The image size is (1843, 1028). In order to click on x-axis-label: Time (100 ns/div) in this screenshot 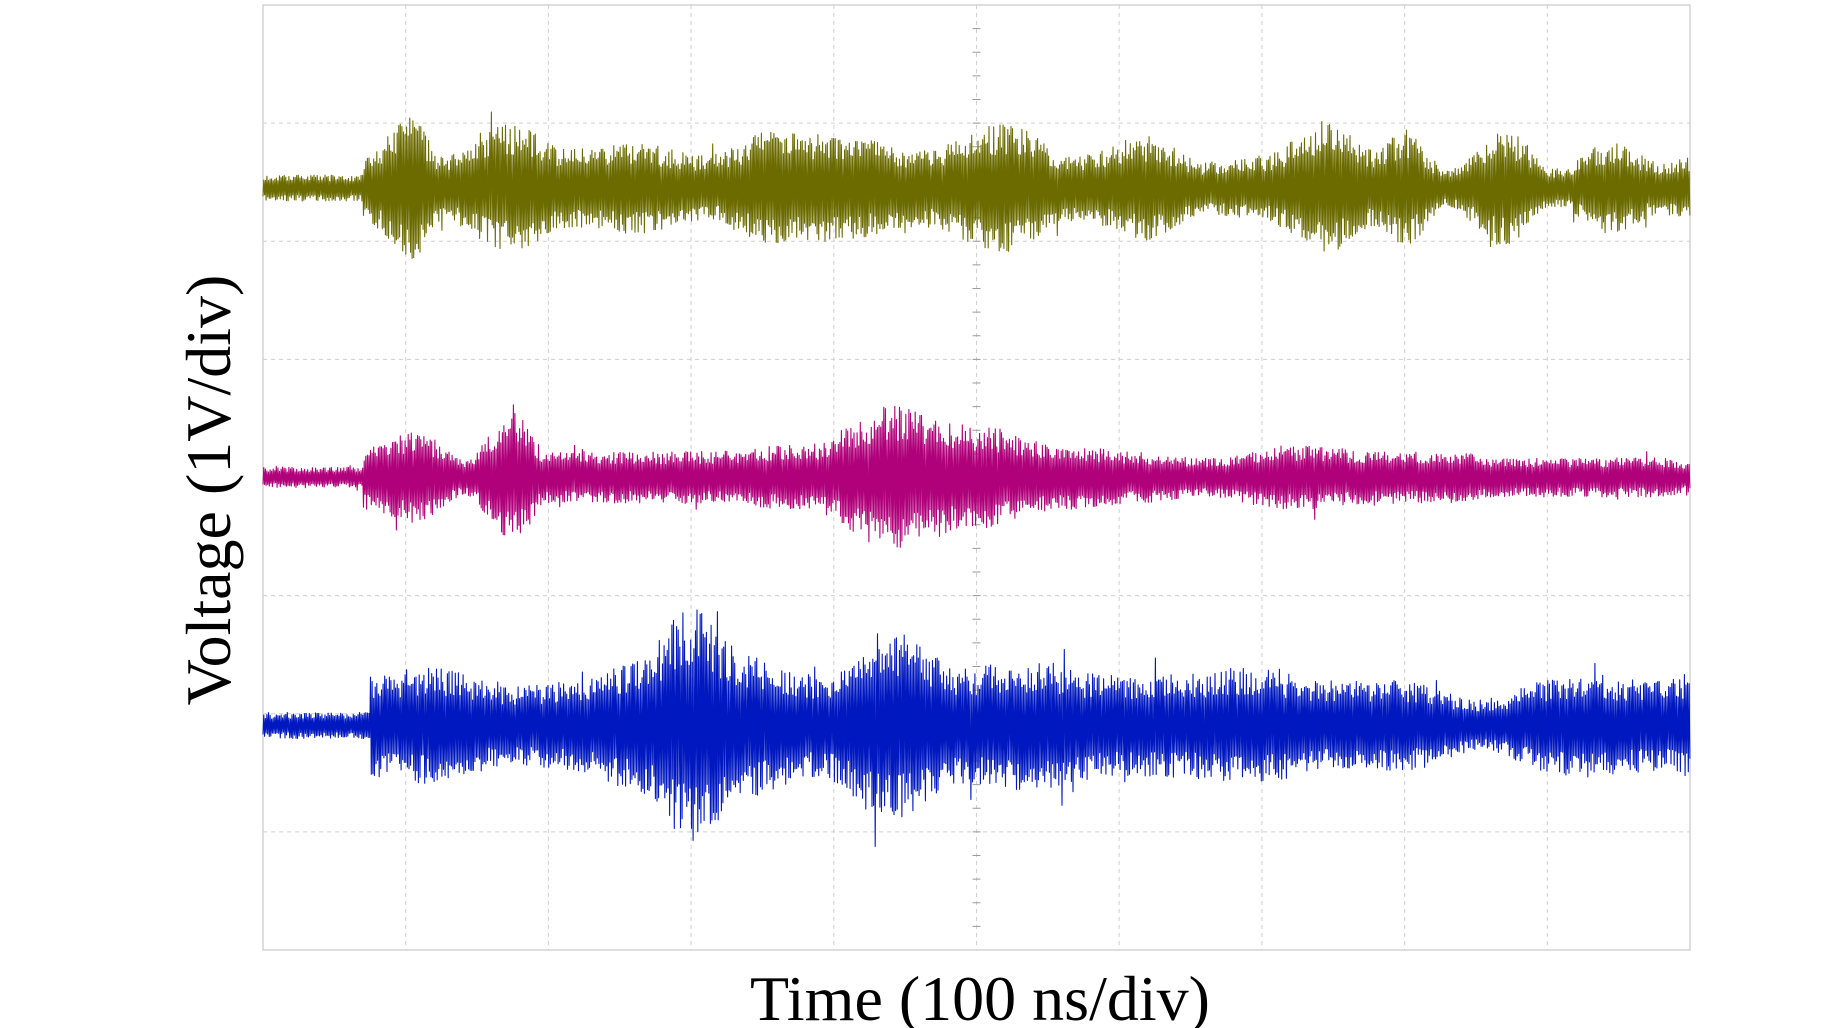, I will do `click(980, 995)`.